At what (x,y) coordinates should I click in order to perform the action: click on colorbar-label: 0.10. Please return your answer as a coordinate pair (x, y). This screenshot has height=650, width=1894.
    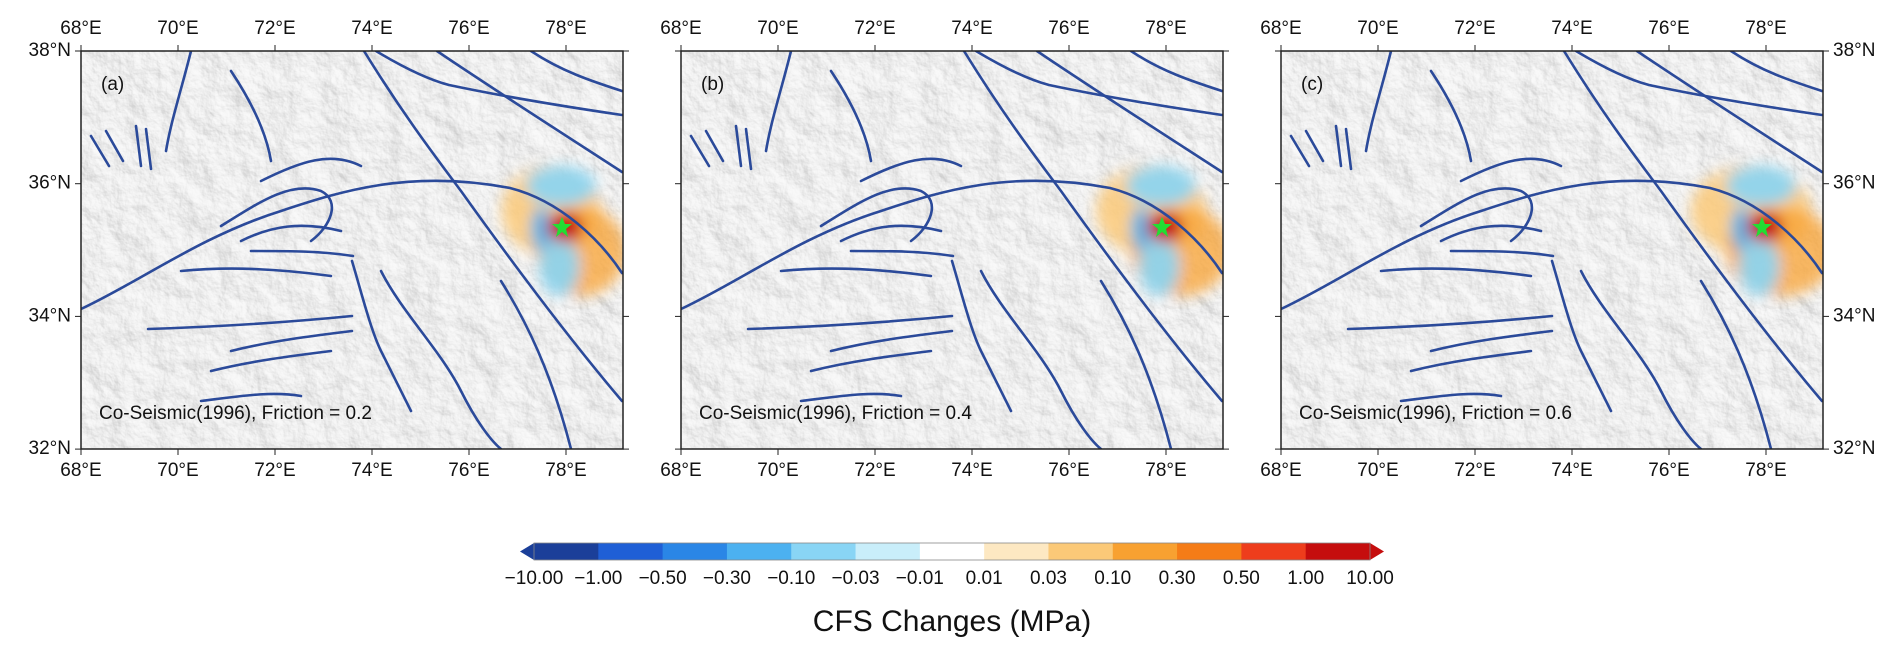
    Looking at the image, I should click on (1112, 578).